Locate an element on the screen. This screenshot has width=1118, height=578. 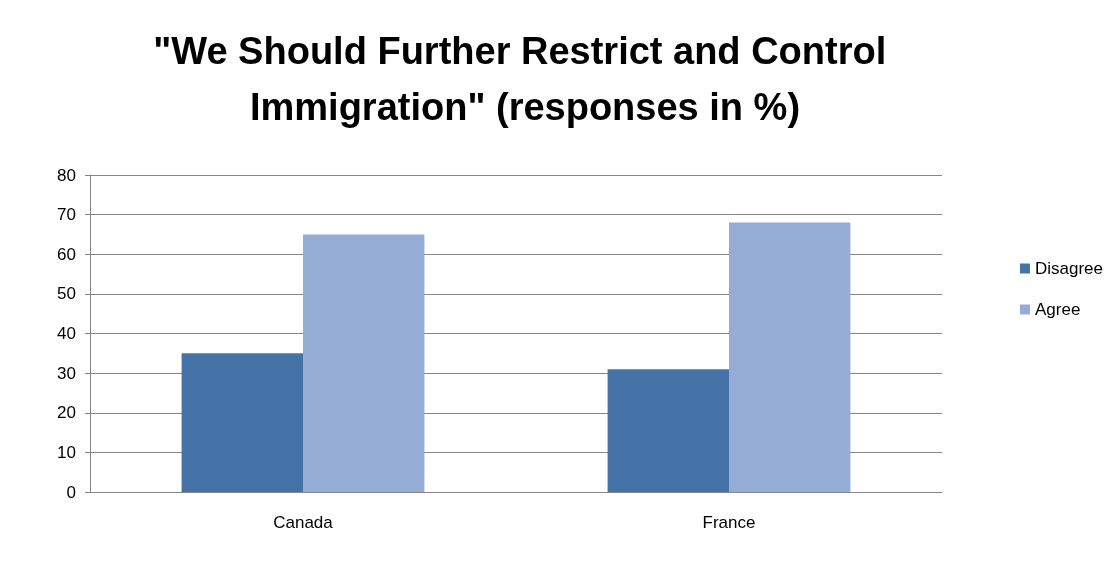
chart-title: "We Should Further Restrict and Control Immigration" (responses in %) is located at coordinates (525, 79).